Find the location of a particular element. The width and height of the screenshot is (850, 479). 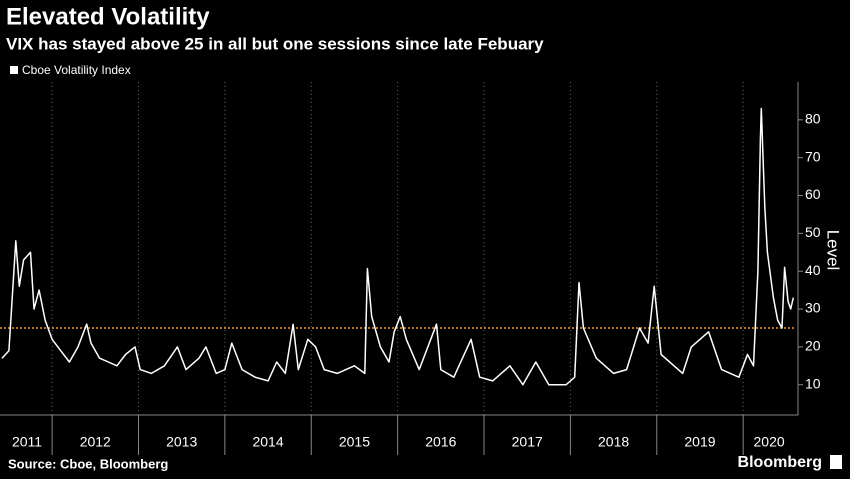

y-tick-label: 50 is located at coordinates (813, 232).